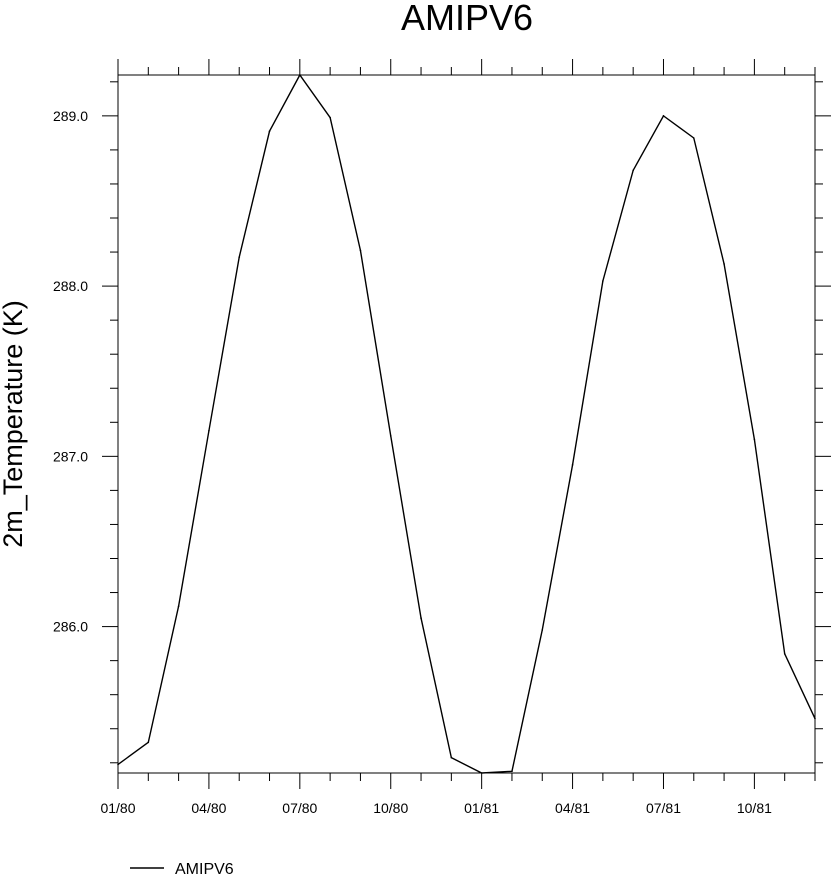 The height and width of the screenshot is (875, 833). What do you see at coordinates (204, 868) in the screenshot?
I see `legend-label: AMIPV6` at bounding box center [204, 868].